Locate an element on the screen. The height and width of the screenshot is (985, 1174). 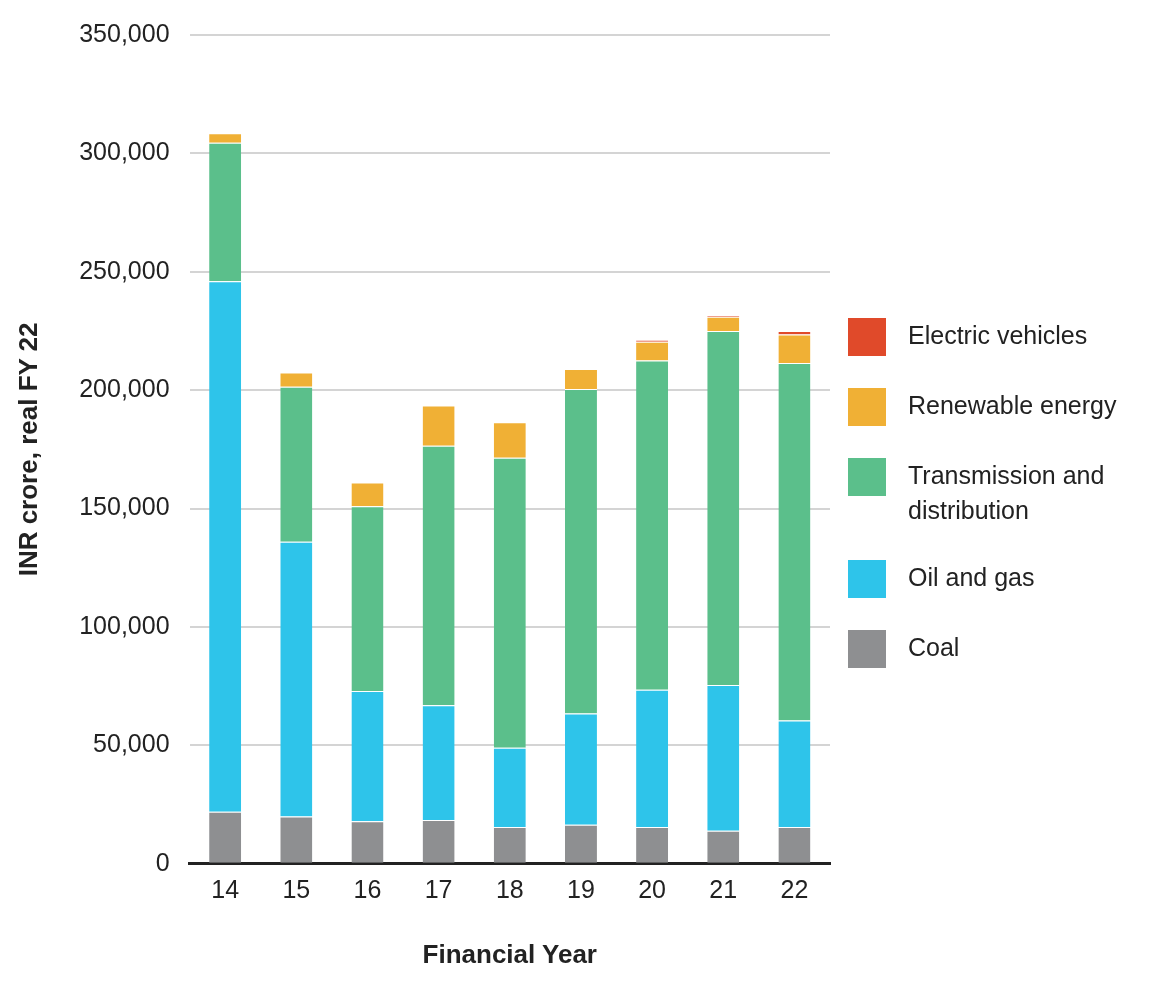
legend-label: Transmission and distribution is located at coordinates (1007, 492).